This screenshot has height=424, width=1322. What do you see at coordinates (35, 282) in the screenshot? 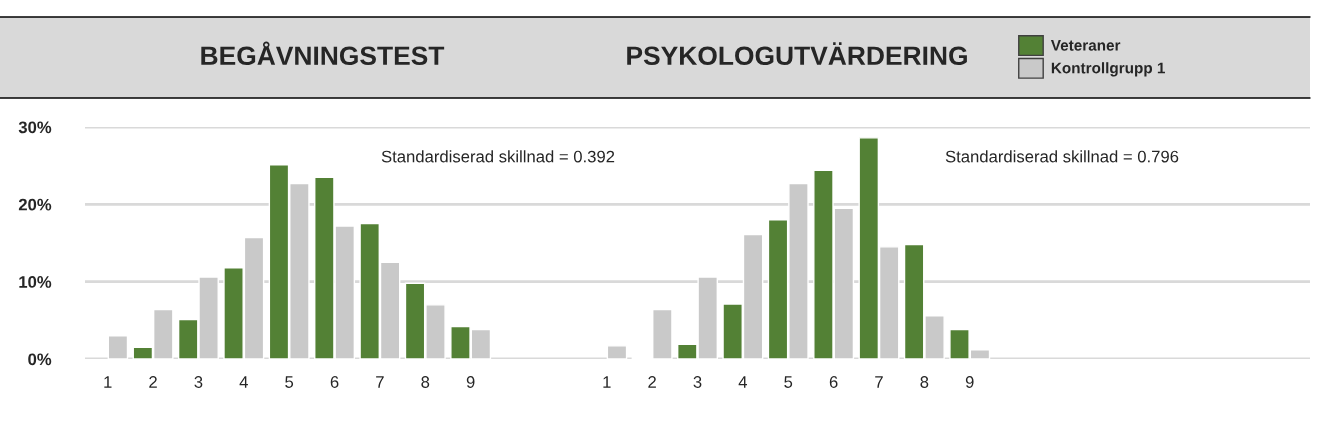
I see `y-tick-label: 10%` at bounding box center [35, 282].